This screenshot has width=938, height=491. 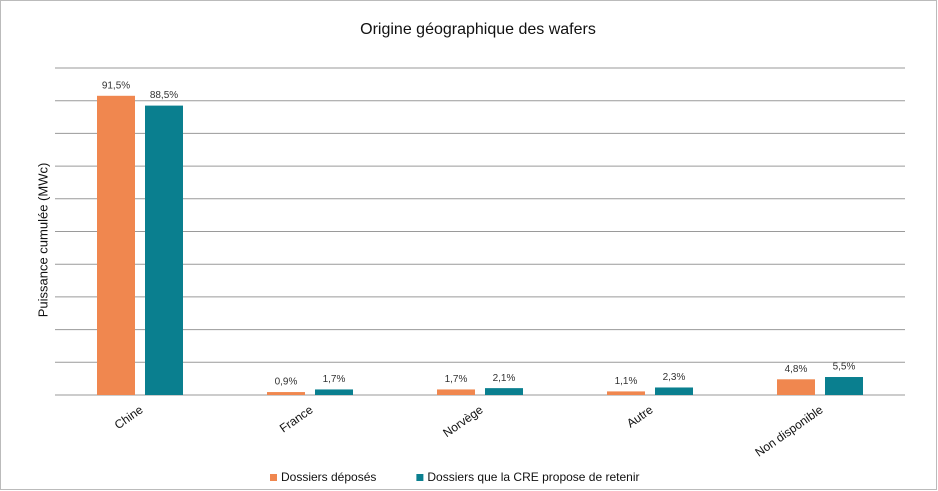 I want to click on data-label: 2,1%, so click(x=504, y=378).